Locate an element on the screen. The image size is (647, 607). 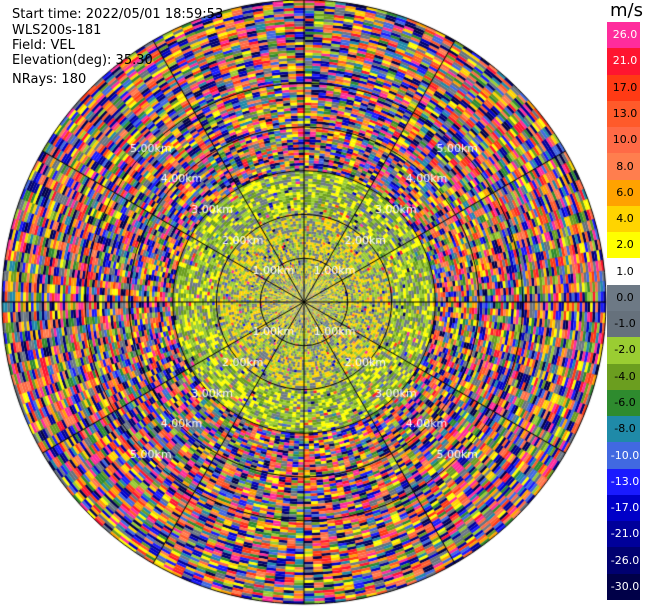
colorbar-tick-label: 6.0 is located at coordinates (625, 192).